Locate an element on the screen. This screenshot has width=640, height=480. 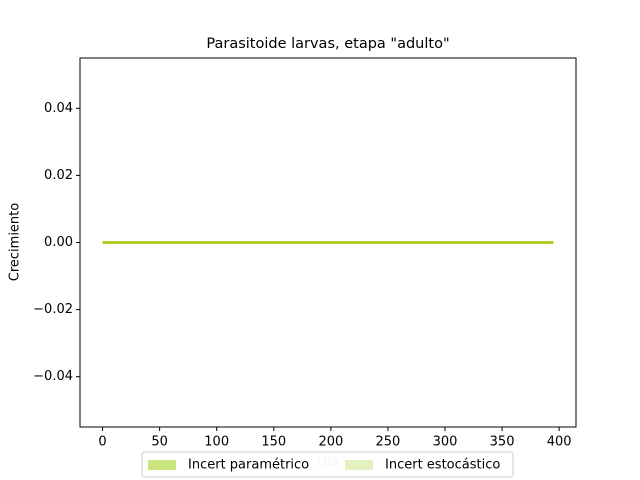
x-tick-label: 0 is located at coordinates (102, 442).